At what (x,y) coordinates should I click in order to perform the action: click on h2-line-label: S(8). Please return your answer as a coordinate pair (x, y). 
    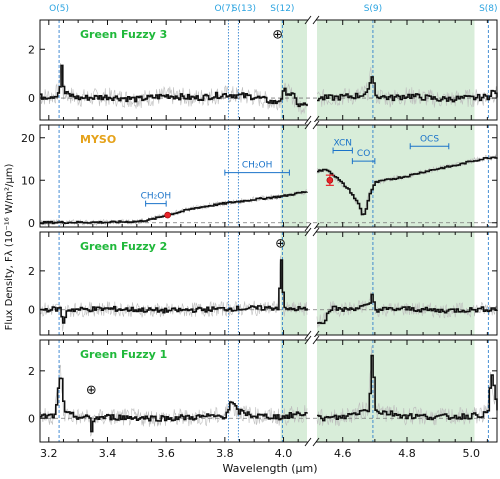
    Looking at the image, I should click on (488, 9).